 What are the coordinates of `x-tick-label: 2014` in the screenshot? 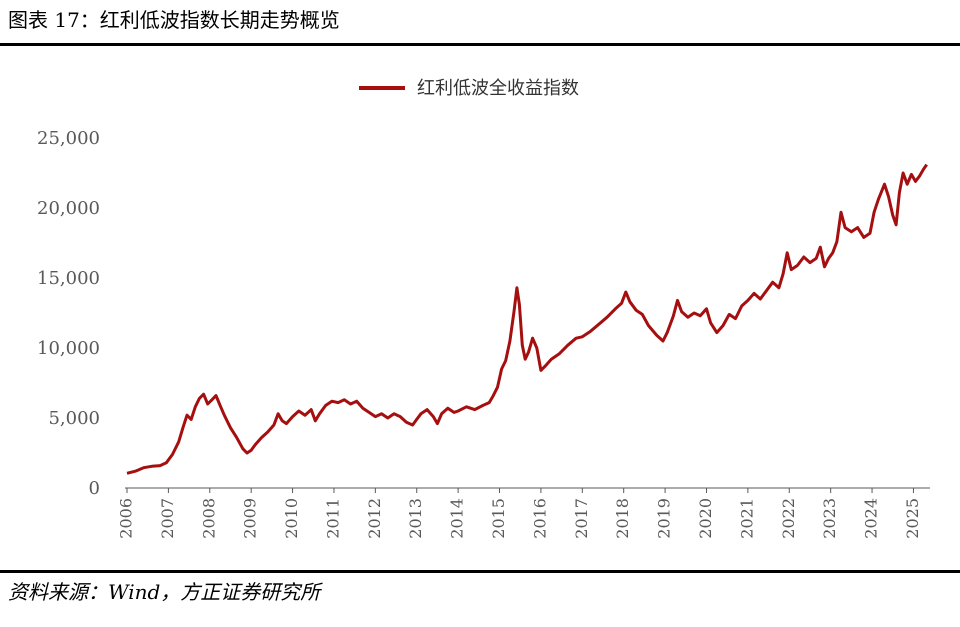 It's located at (457, 518).